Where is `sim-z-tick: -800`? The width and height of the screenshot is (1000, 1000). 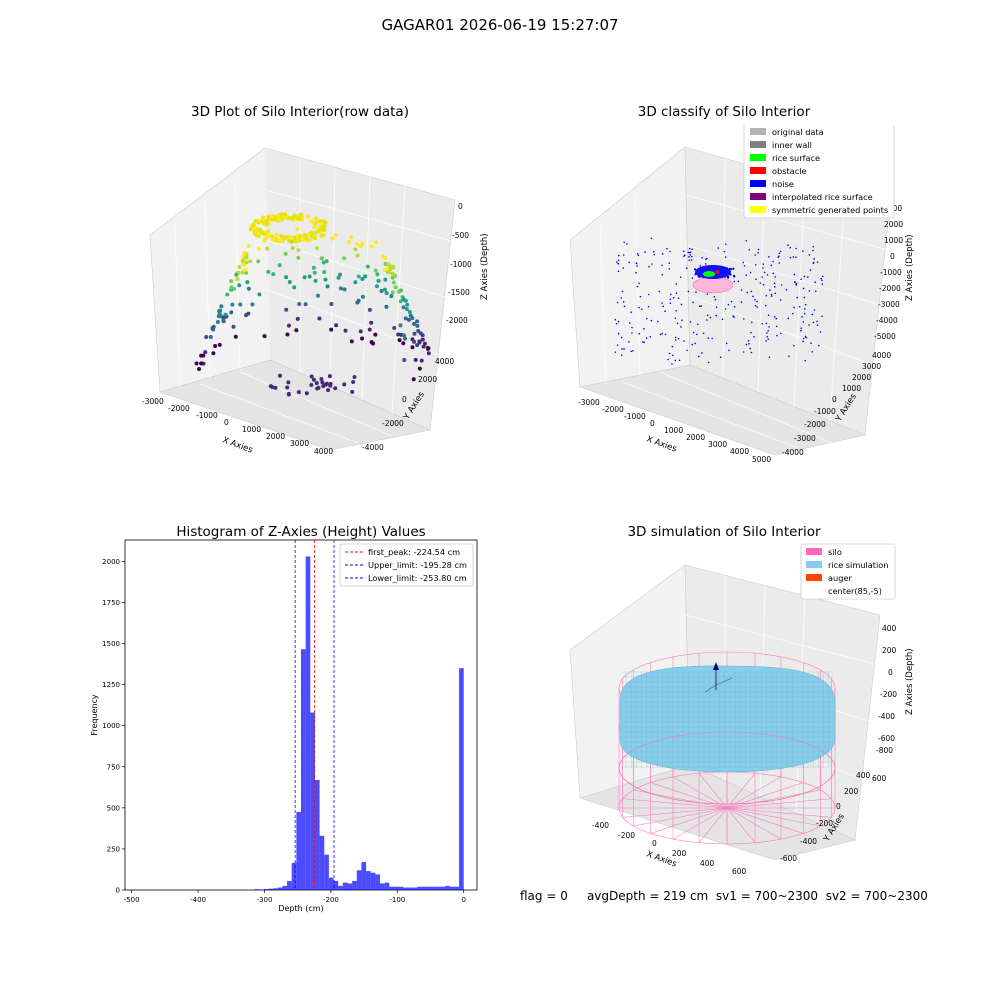 sim-z-tick: -800 is located at coordinates (884, 750).